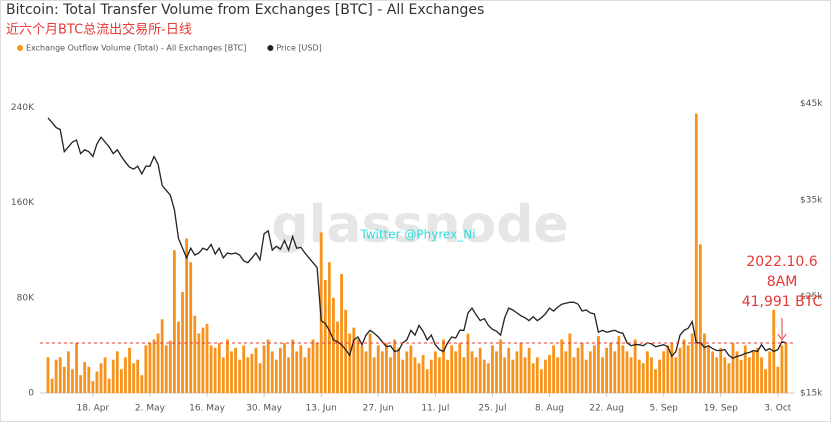  I want to click on x-tick-label: 27. Jun, so click(378, 409).